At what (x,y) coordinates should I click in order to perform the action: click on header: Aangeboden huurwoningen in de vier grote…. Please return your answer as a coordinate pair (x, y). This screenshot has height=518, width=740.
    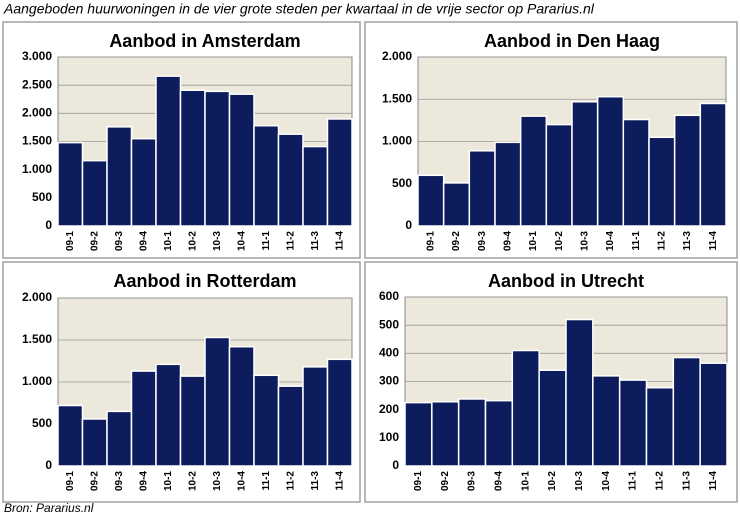
    Looking at the image, I should click on (299, 9).